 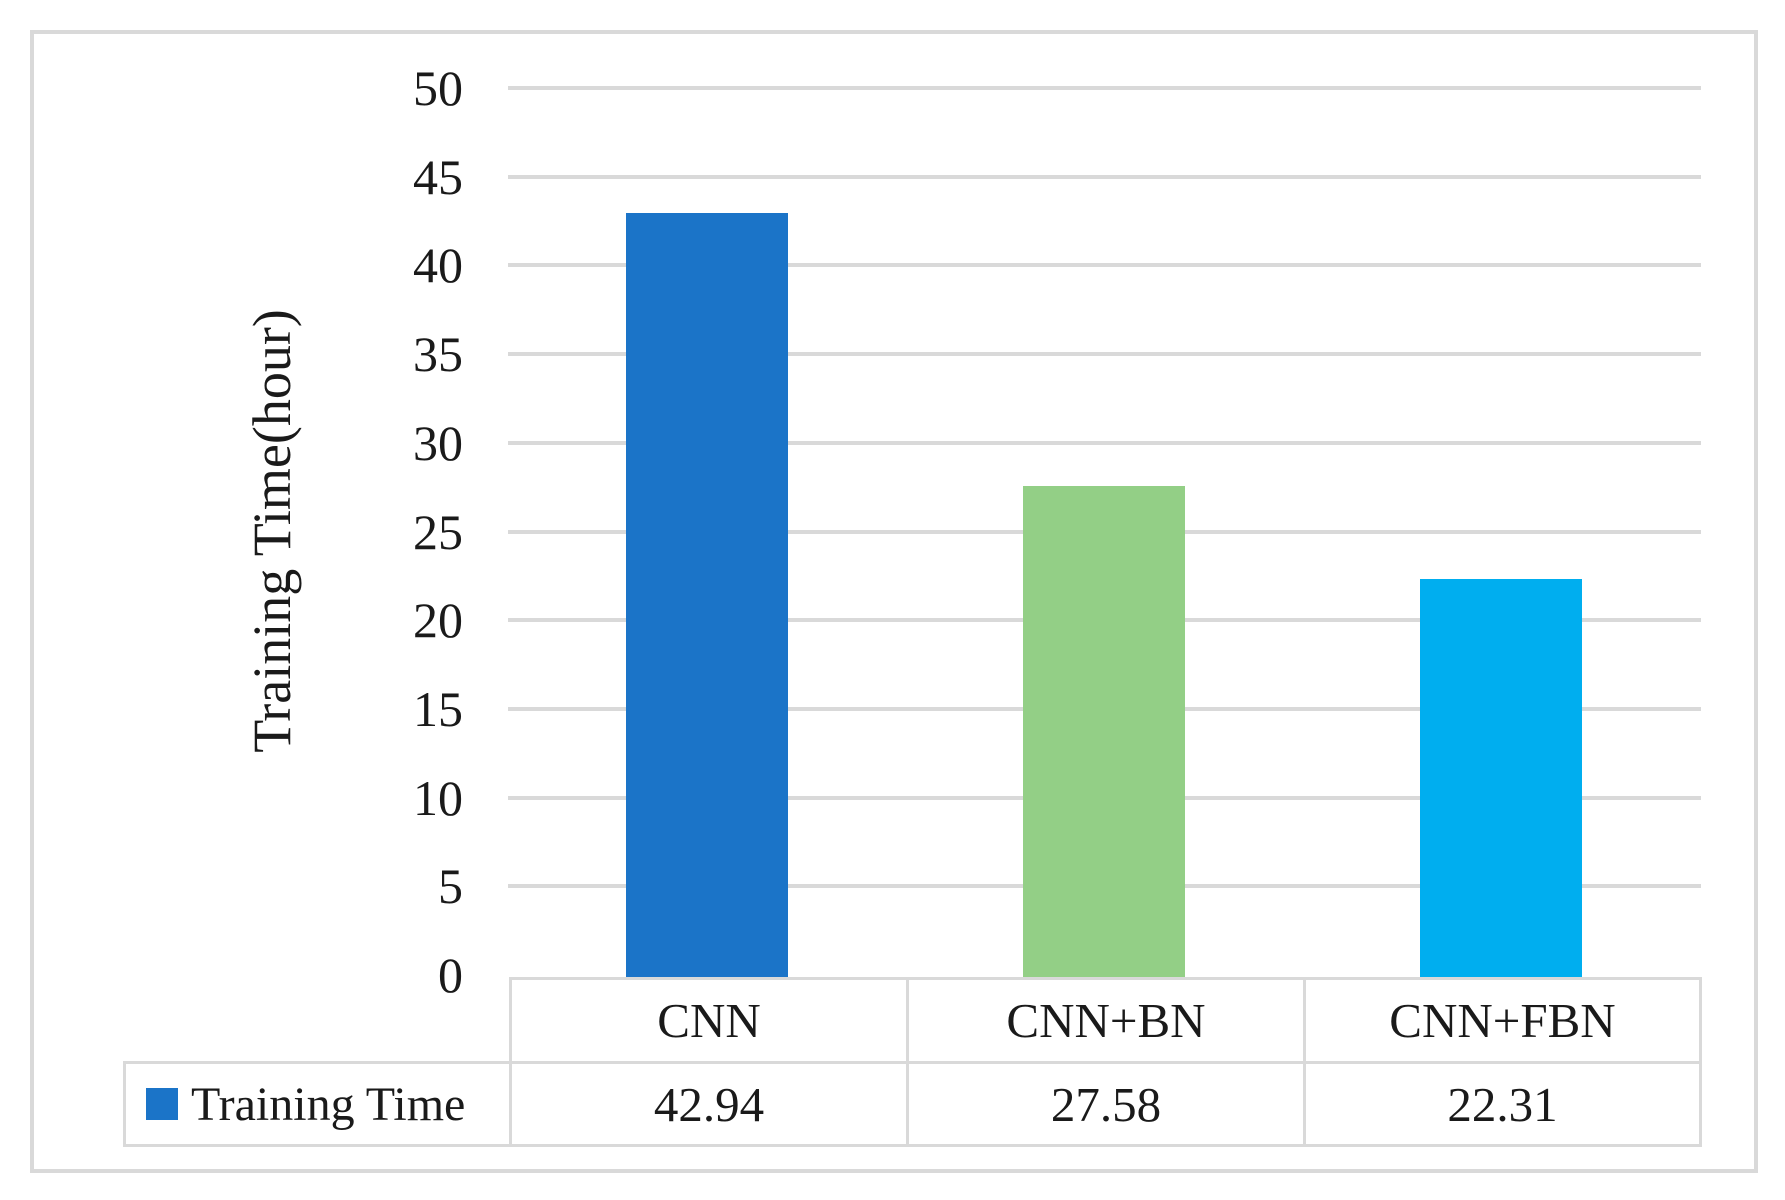 What do you see at coordinates (438, 265) in the screenshot?
I see `y-tick-label-40: 40` at bounding box center [438, 265].